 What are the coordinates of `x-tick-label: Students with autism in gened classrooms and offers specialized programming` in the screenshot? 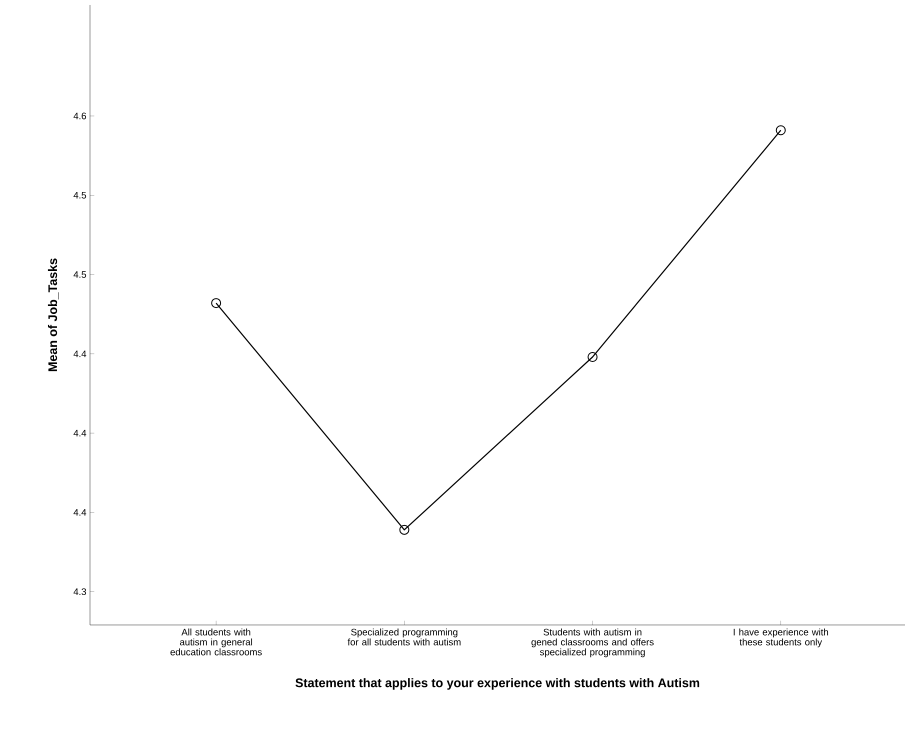 It's located at (592, 643).